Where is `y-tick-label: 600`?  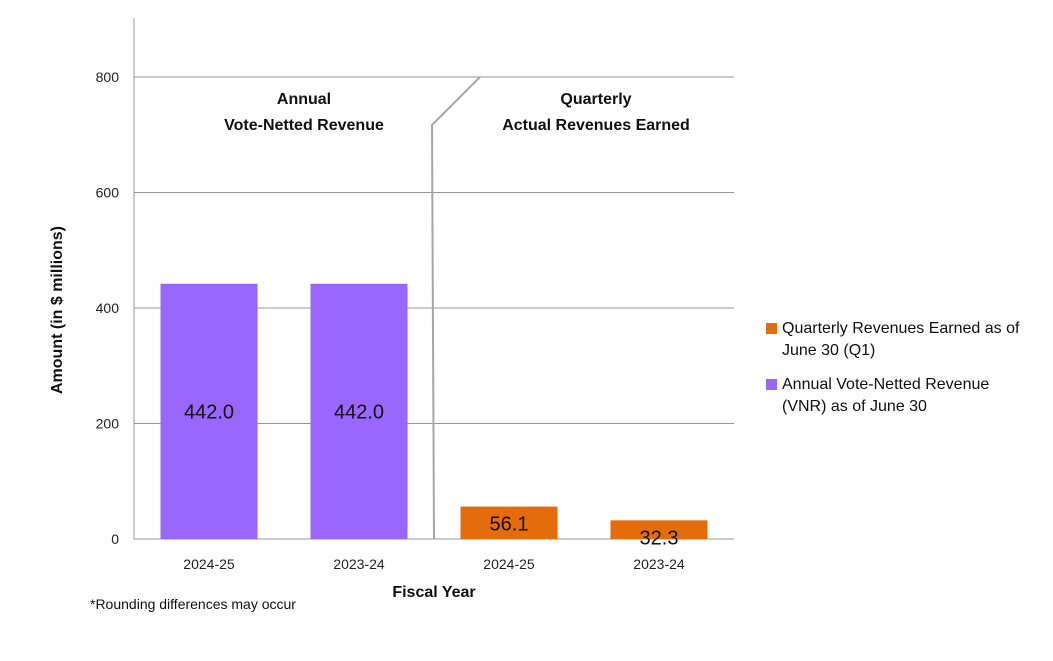
y-tick-label: 600 is located at coordinates (108, 193).